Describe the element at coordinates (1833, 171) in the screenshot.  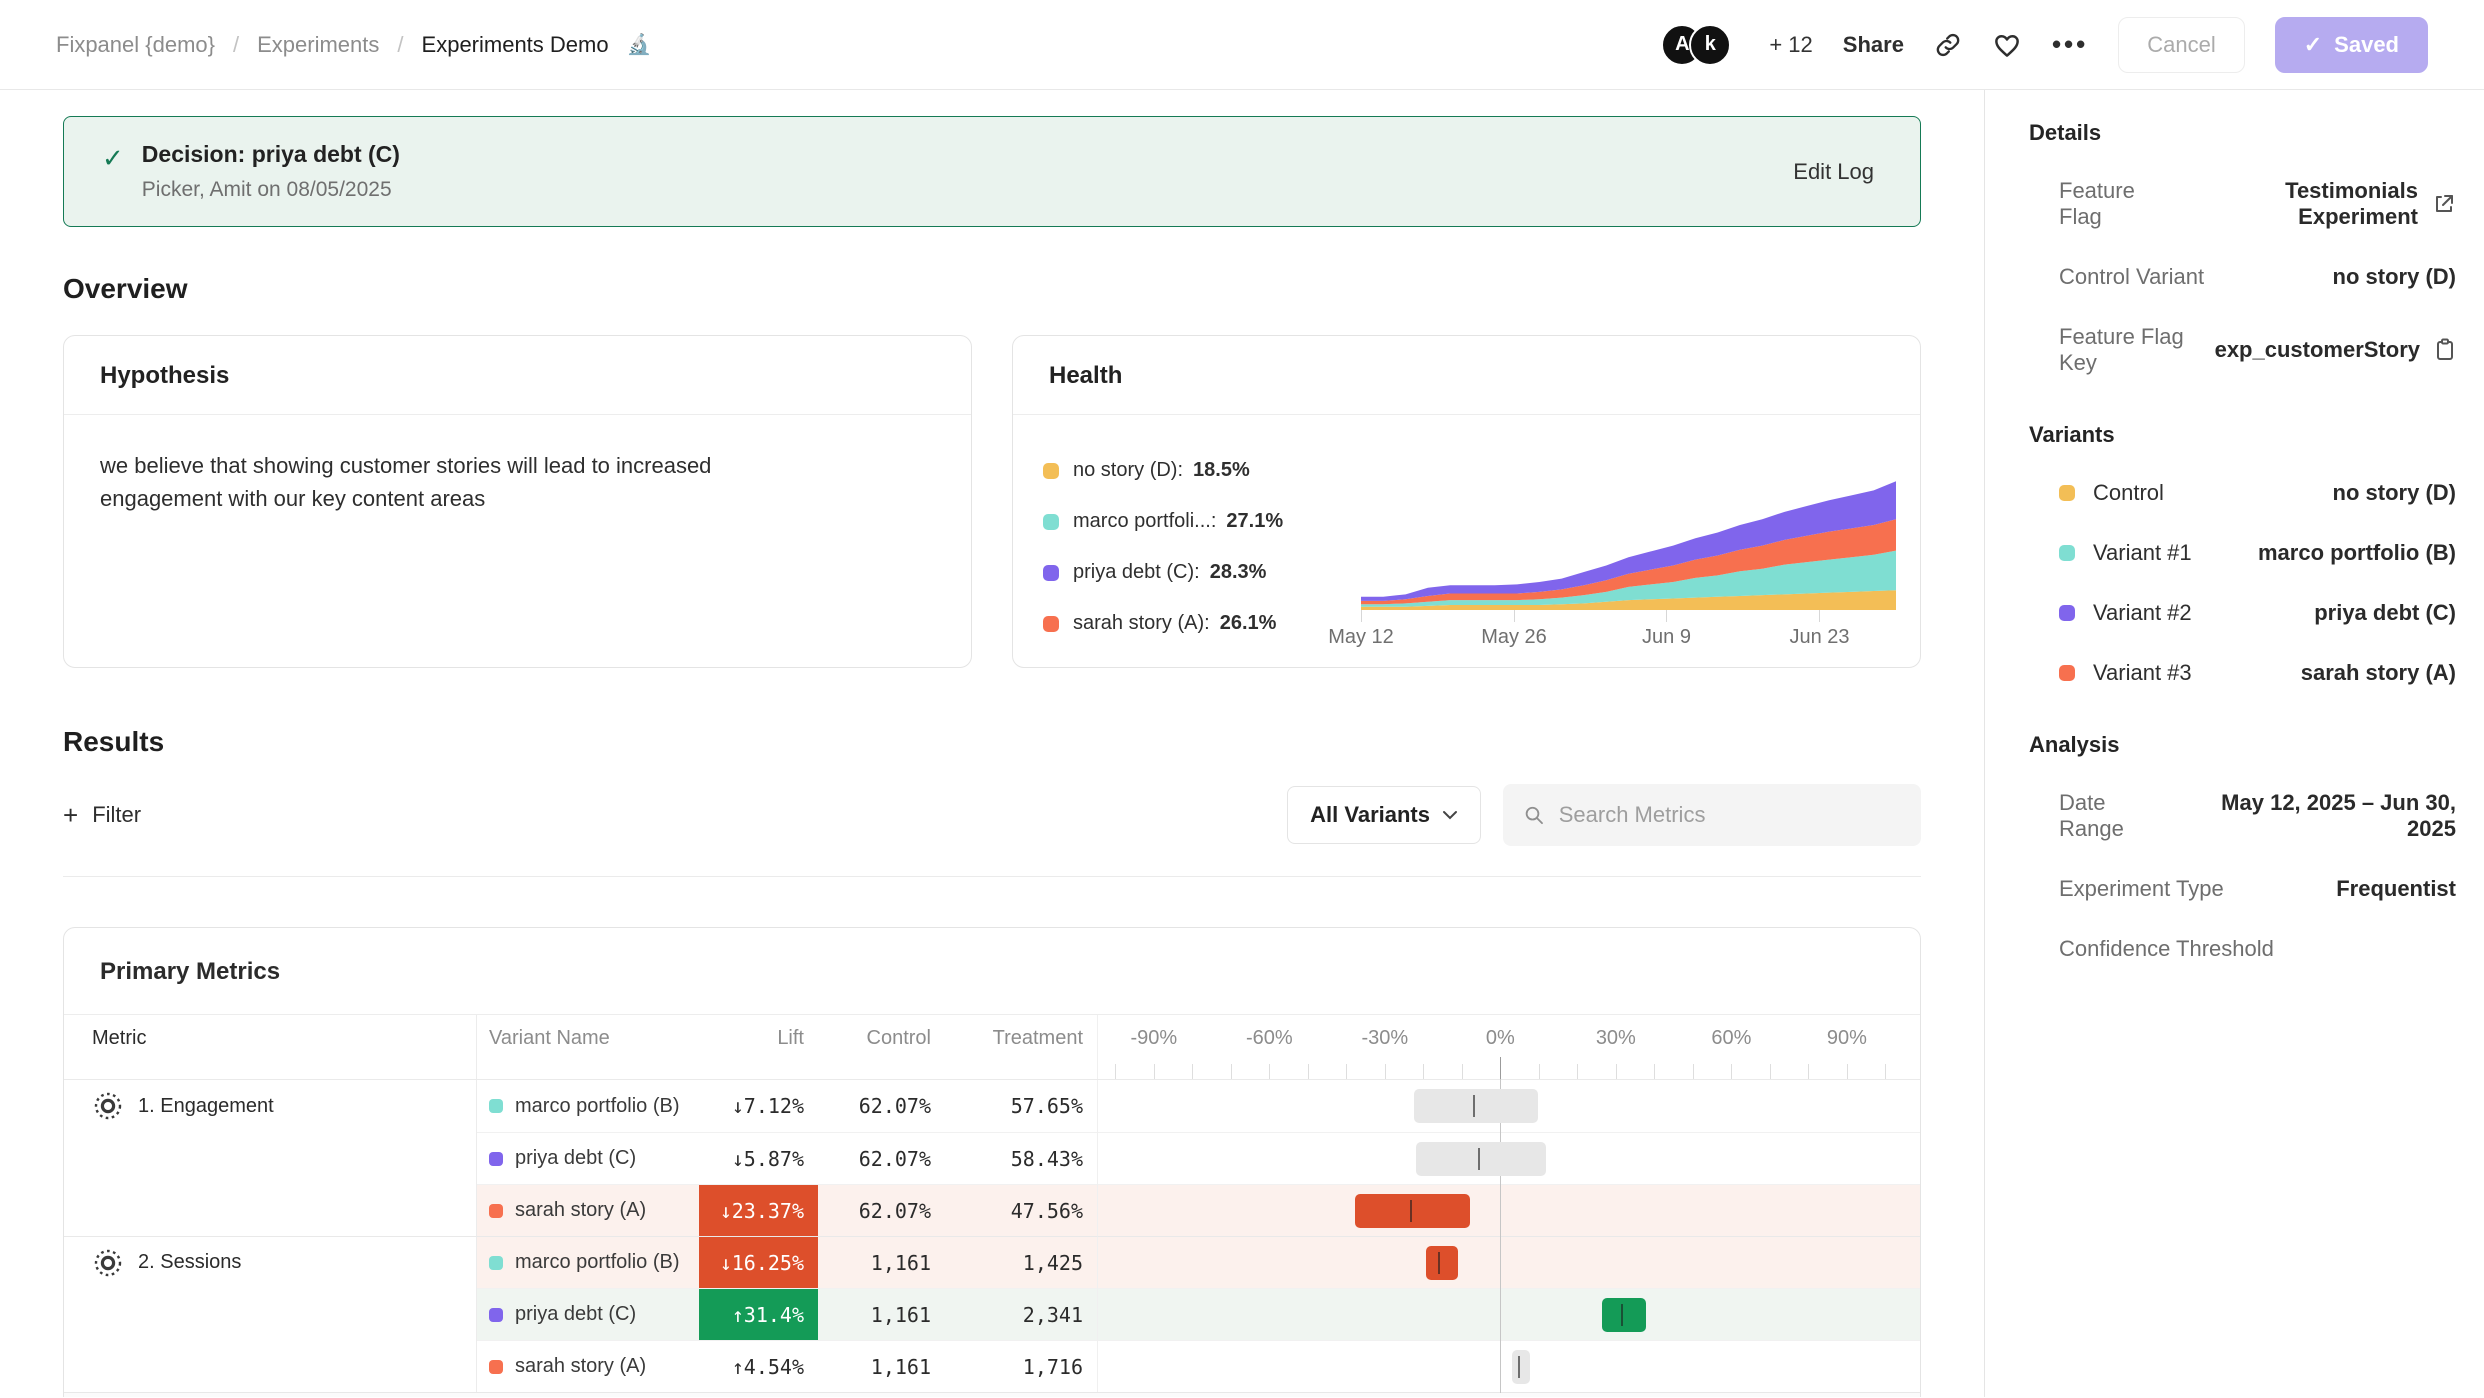
I see `edit-log-button: Edit Log` at that location.